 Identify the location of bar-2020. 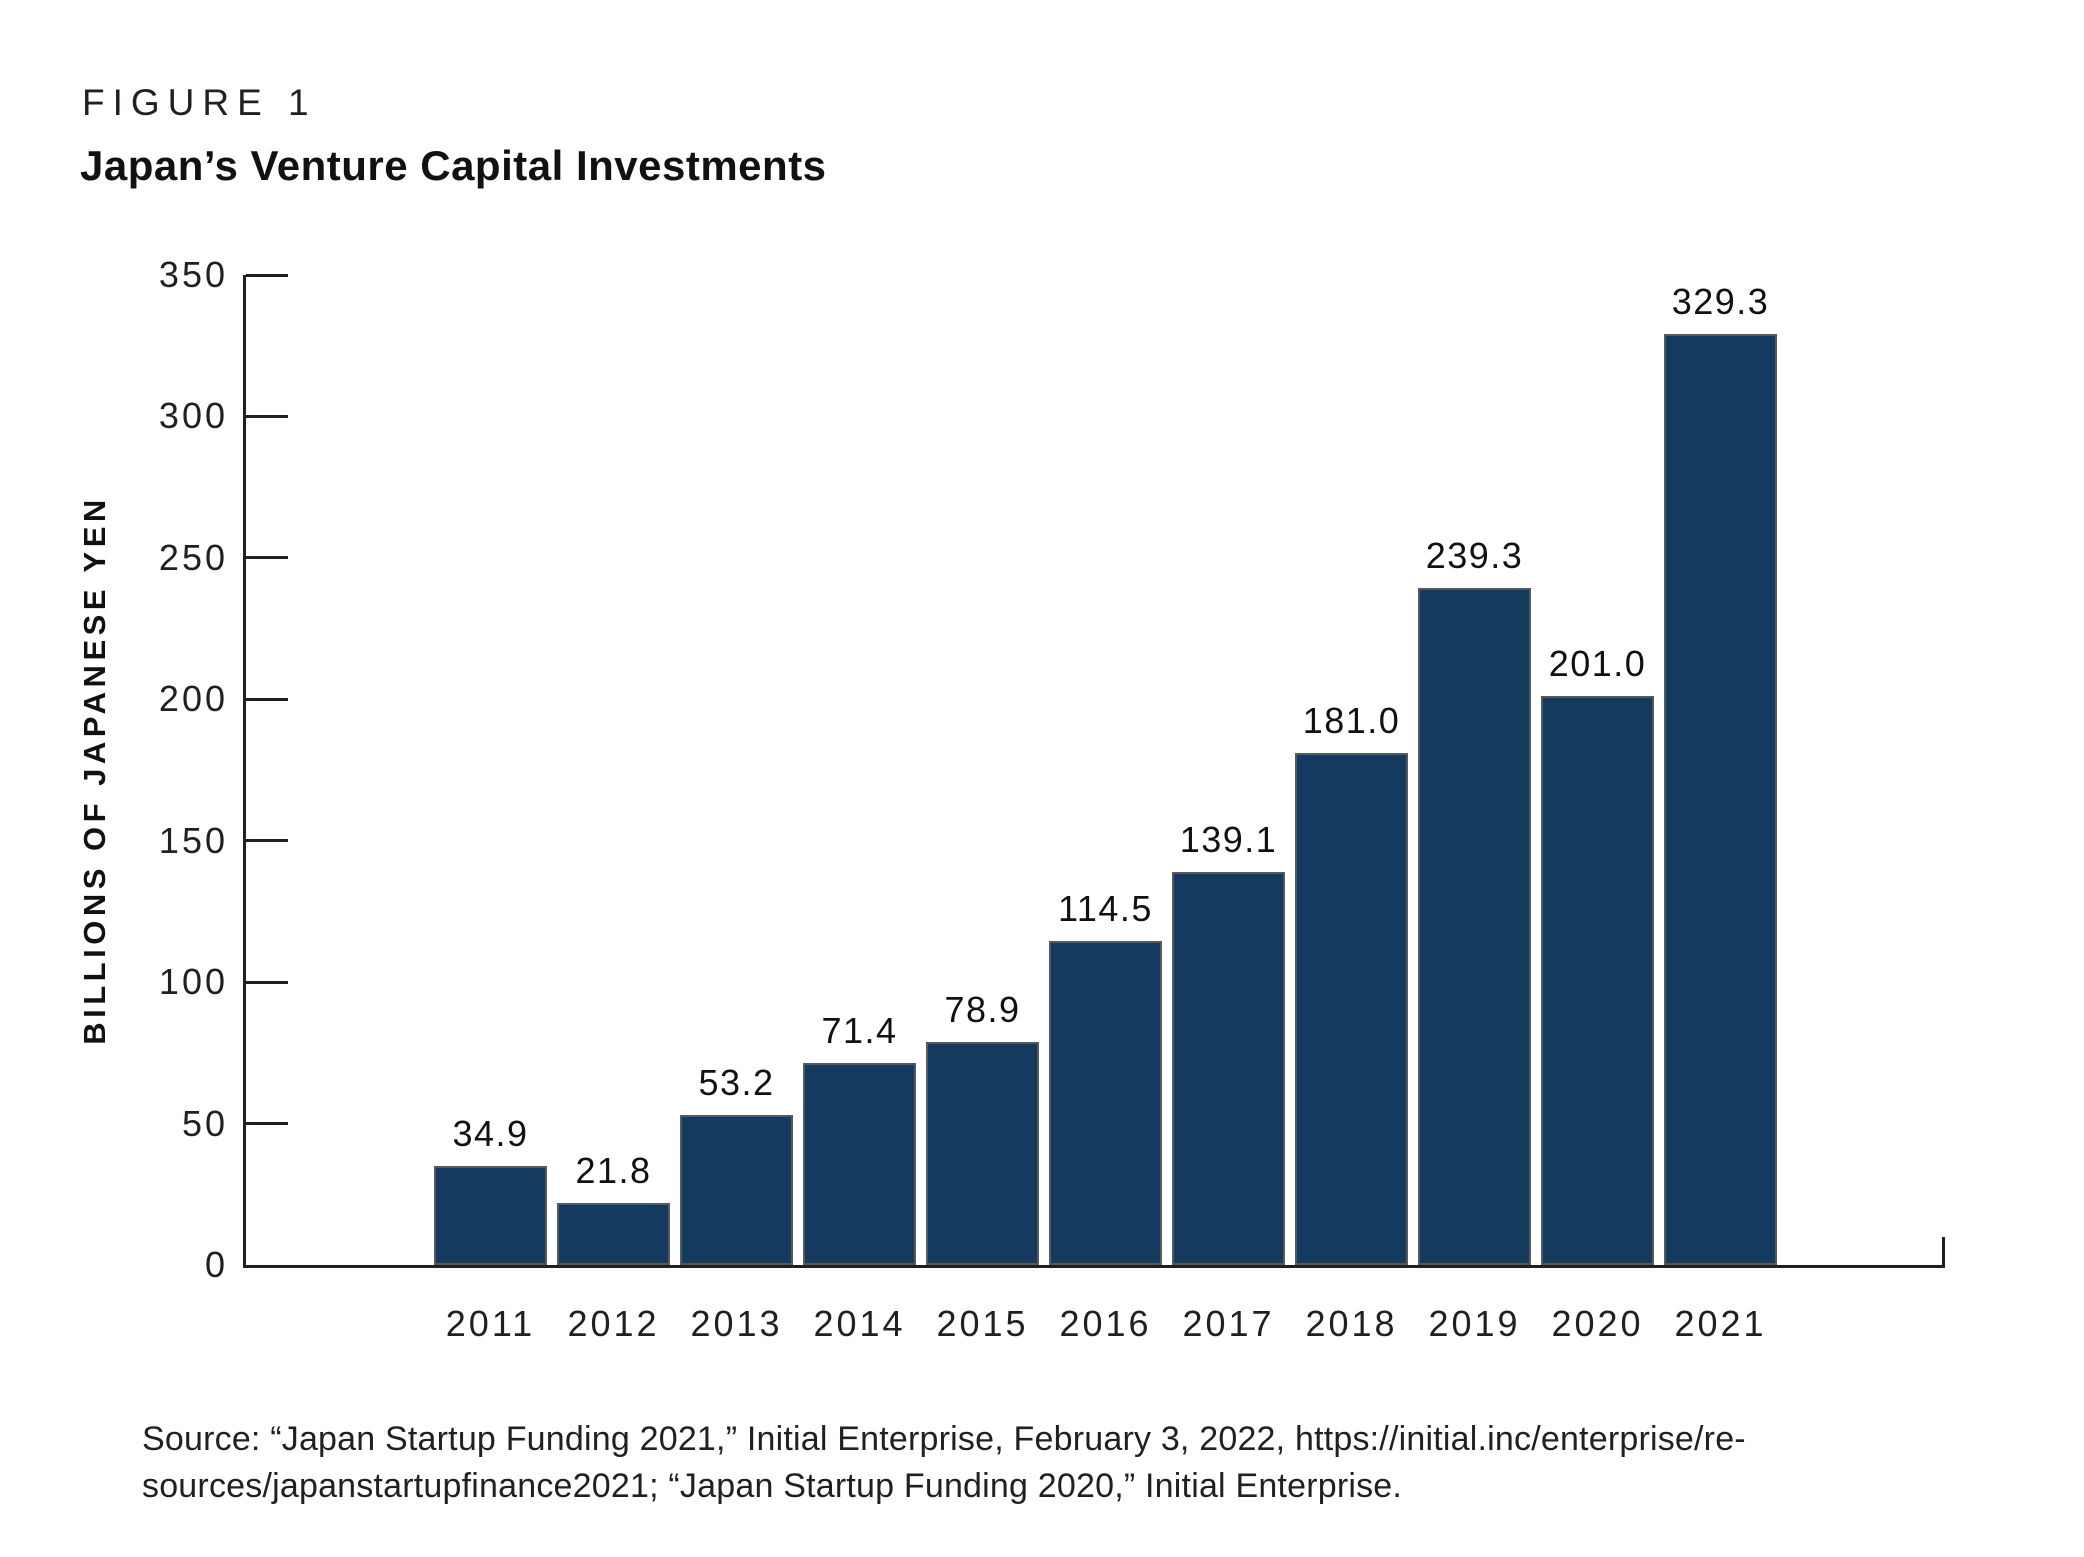
(1597, 980).